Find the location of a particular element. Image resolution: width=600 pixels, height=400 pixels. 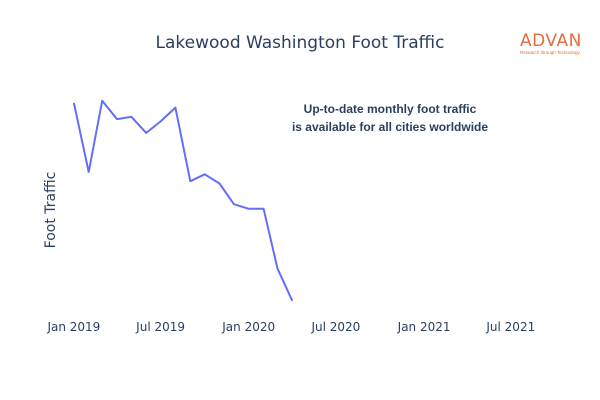

chart-title: Lakewood Washington Foot Traffic is located at coordinates (300, 43).